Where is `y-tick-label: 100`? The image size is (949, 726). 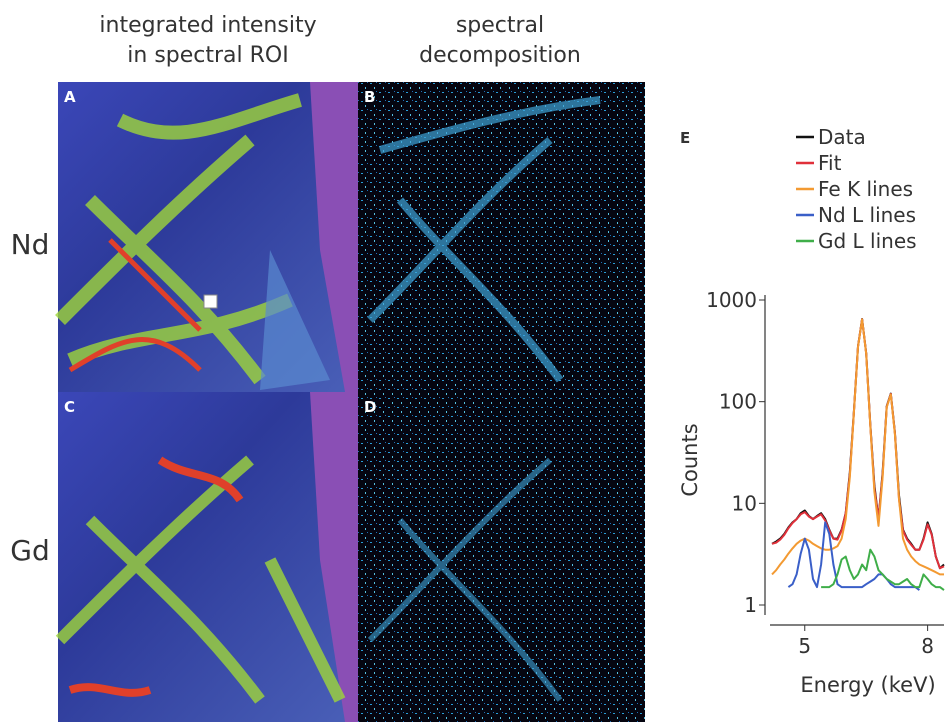
y-tick-label: 100 is located at coordinates (738, 402).